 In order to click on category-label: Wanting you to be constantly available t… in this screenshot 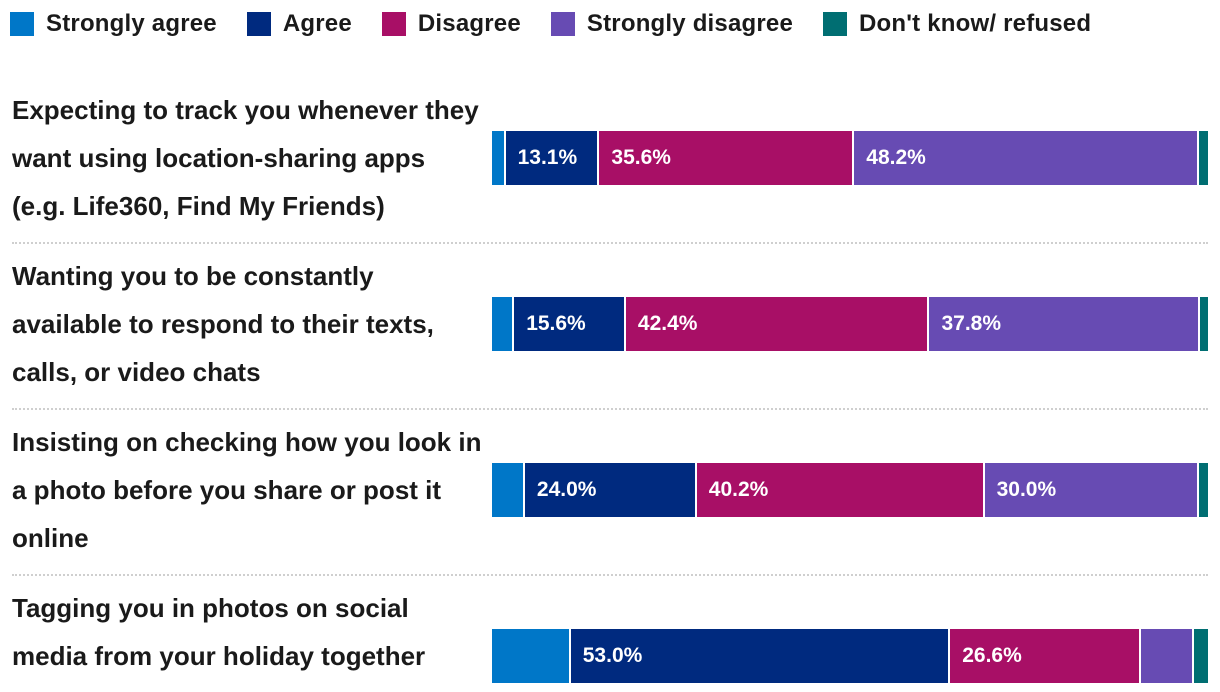, I will do `click(223, 324)`.